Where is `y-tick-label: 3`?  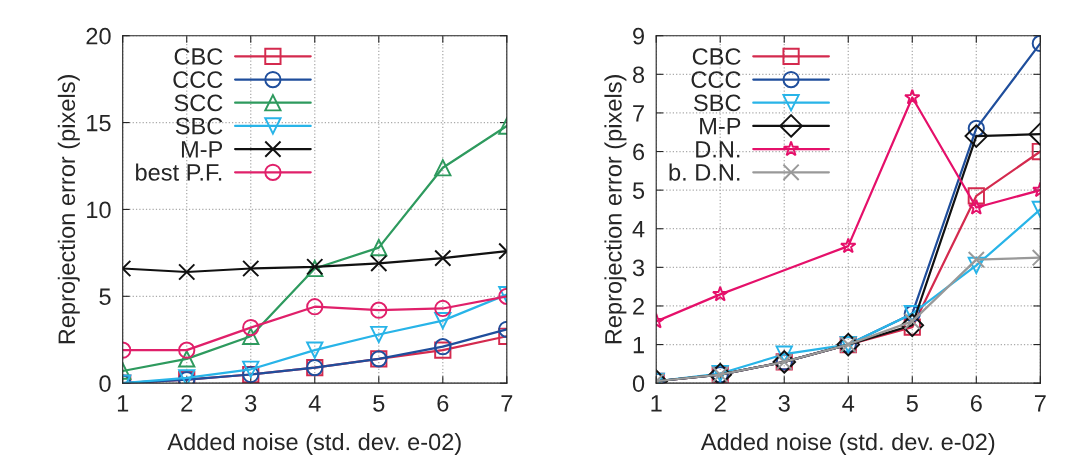
y-tick-label: 3 is located at coordinates (638, 268).